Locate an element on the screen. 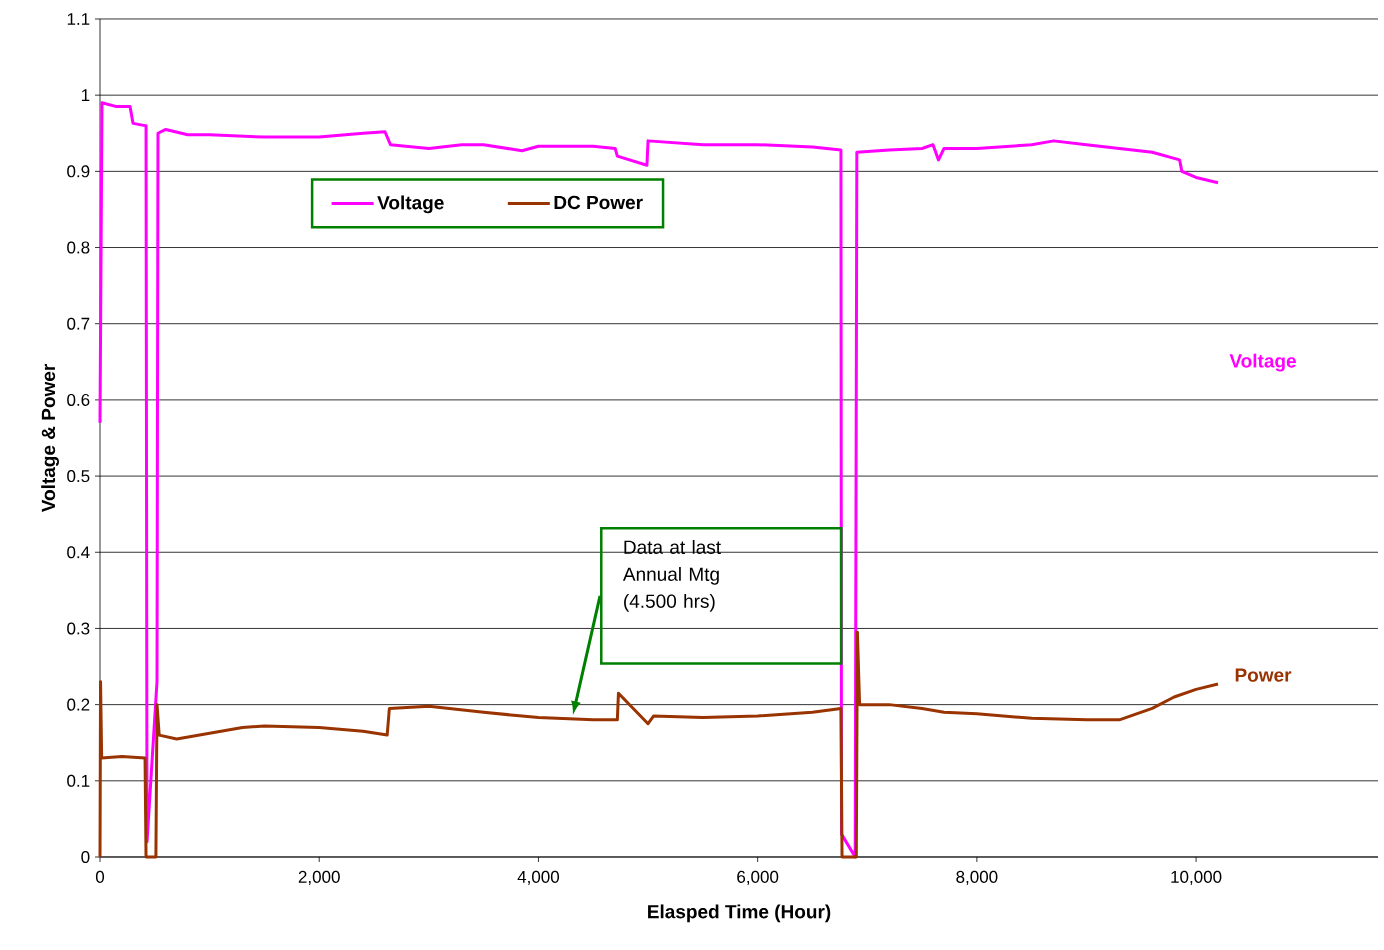 This screenshot has height=950, width=1384. y-tick-label: 0.7 is located at coordinates (78, 323).